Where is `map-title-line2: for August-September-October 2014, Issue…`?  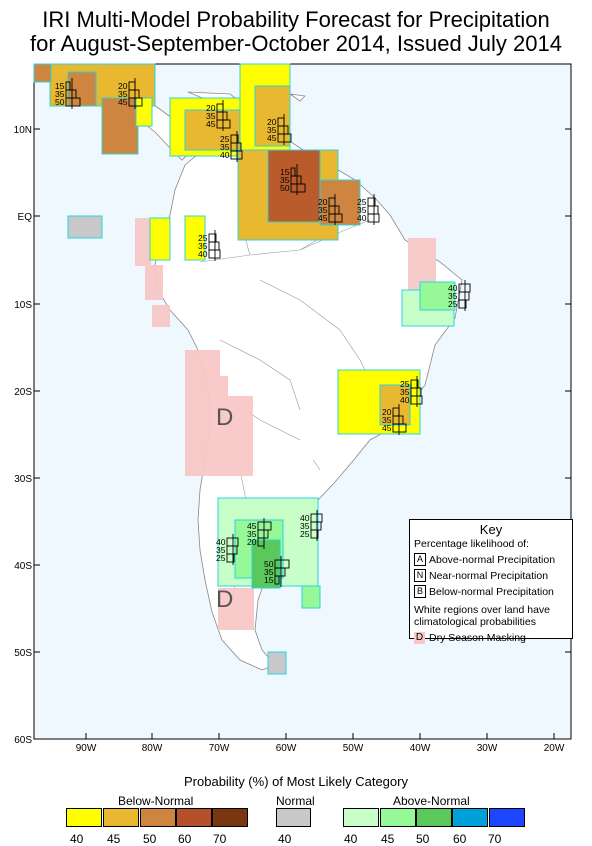 map-title-line2: for August-September-October 2014, Issue… is located at coordinates (296, 43).